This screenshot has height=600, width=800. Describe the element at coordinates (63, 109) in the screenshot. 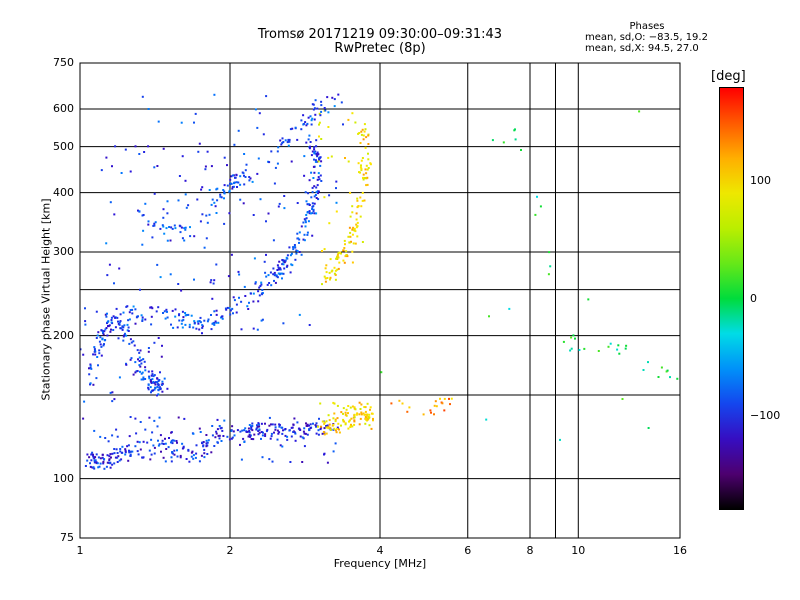

I see `y-tick-label: 600` at that location.